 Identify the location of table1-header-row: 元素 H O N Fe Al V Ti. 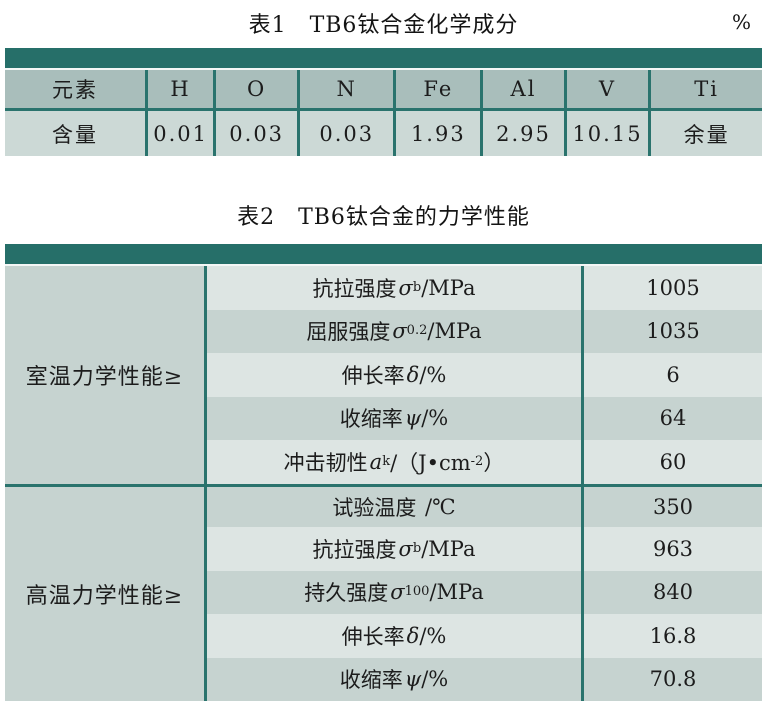
(383, 90).